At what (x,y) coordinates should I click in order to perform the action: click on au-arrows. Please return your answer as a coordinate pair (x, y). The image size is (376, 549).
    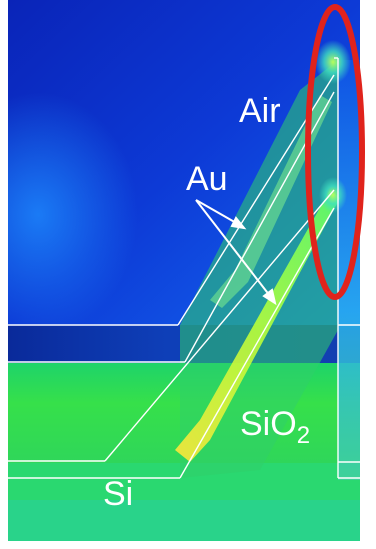
    Looking at the image, I should click on (236, 252).